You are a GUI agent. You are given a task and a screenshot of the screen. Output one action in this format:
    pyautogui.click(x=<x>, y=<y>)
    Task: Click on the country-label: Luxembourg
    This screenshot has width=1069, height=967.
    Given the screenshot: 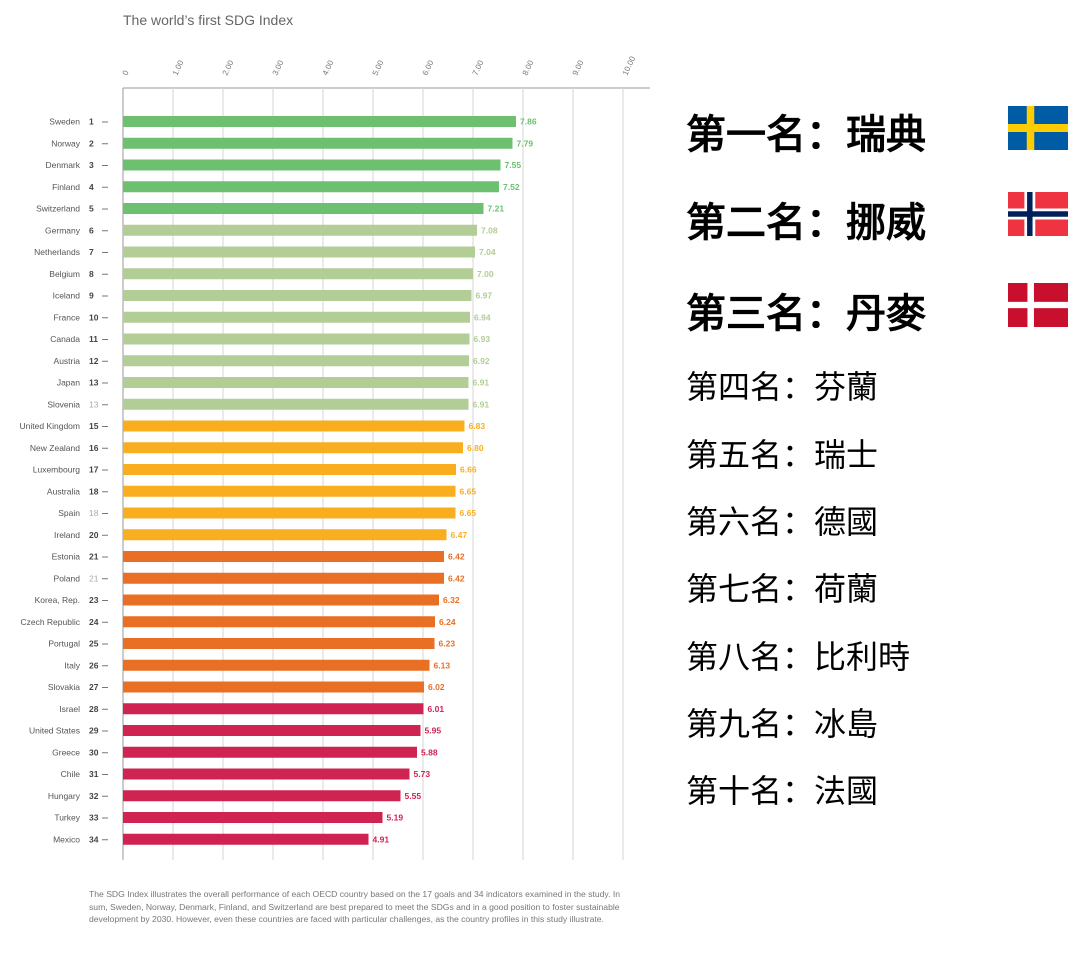 What is the action you would take?
    pyautogui.click(x=57, y=470)
    